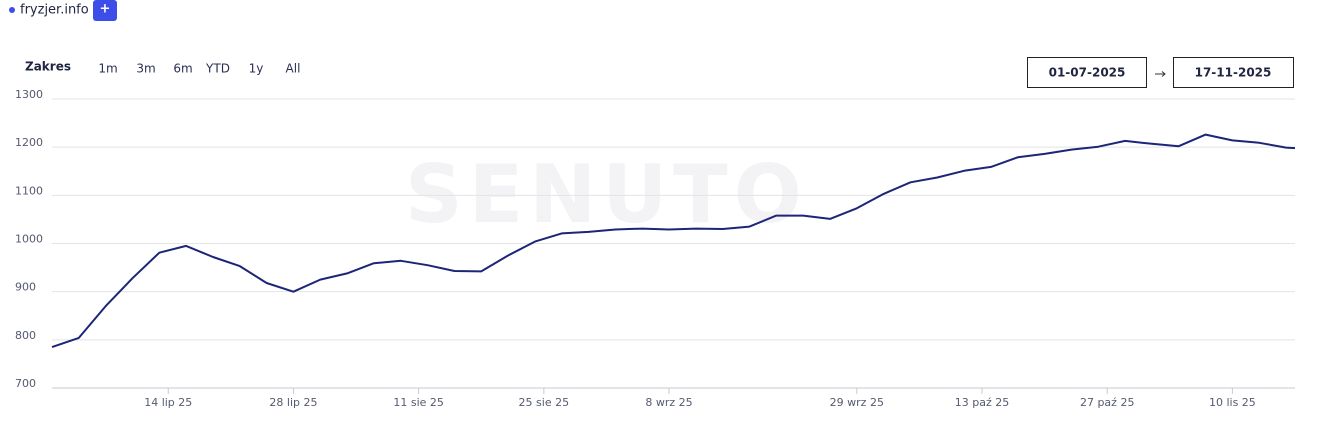 This screenshot has height=429, width=1340. Describe the element at coordinates (145, 69) in the screenshot. I see `range-option: 3m` at that location.